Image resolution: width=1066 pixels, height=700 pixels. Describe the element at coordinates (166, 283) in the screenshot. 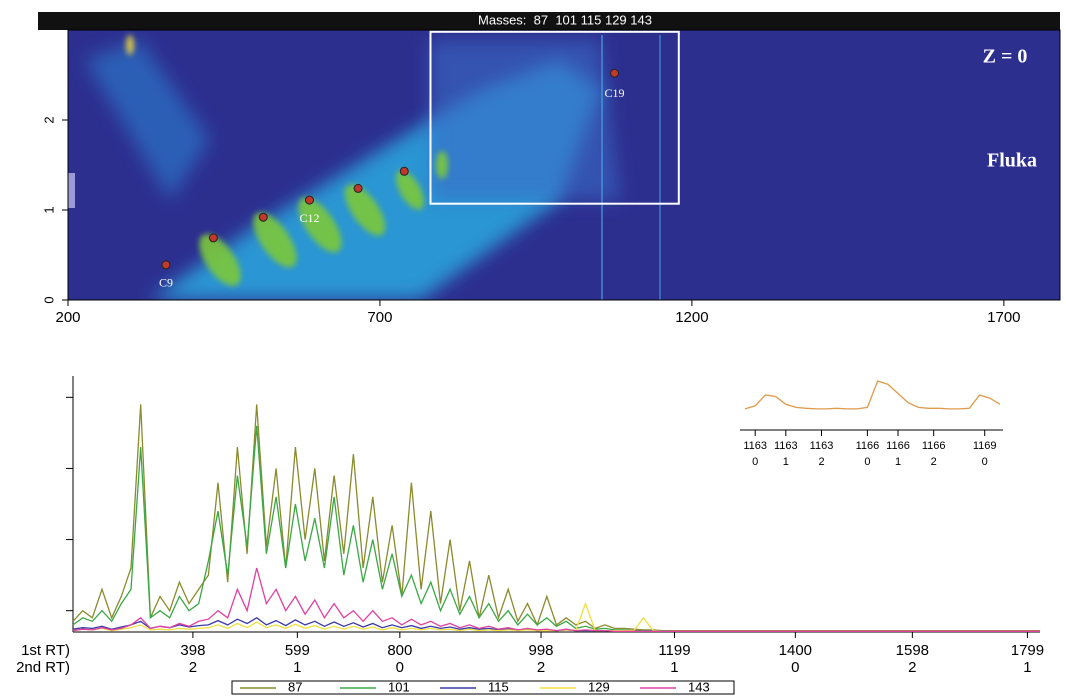

I see `point-label: C9` at that location.